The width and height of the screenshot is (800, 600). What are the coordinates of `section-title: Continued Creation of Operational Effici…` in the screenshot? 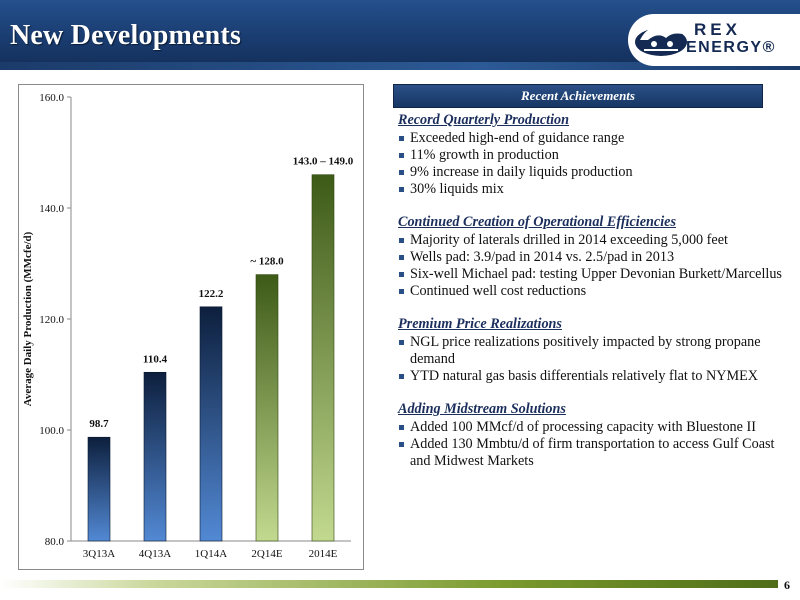 It's located at (537, 222).